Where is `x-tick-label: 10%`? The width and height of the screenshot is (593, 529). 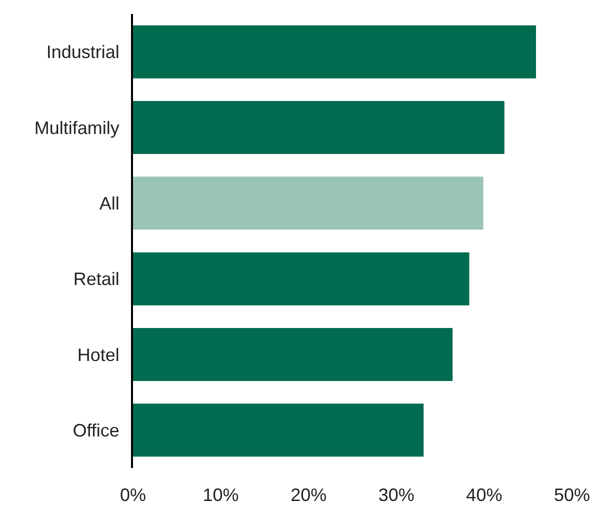 x-tick-label: 10% is located at coordinates (220, 495).